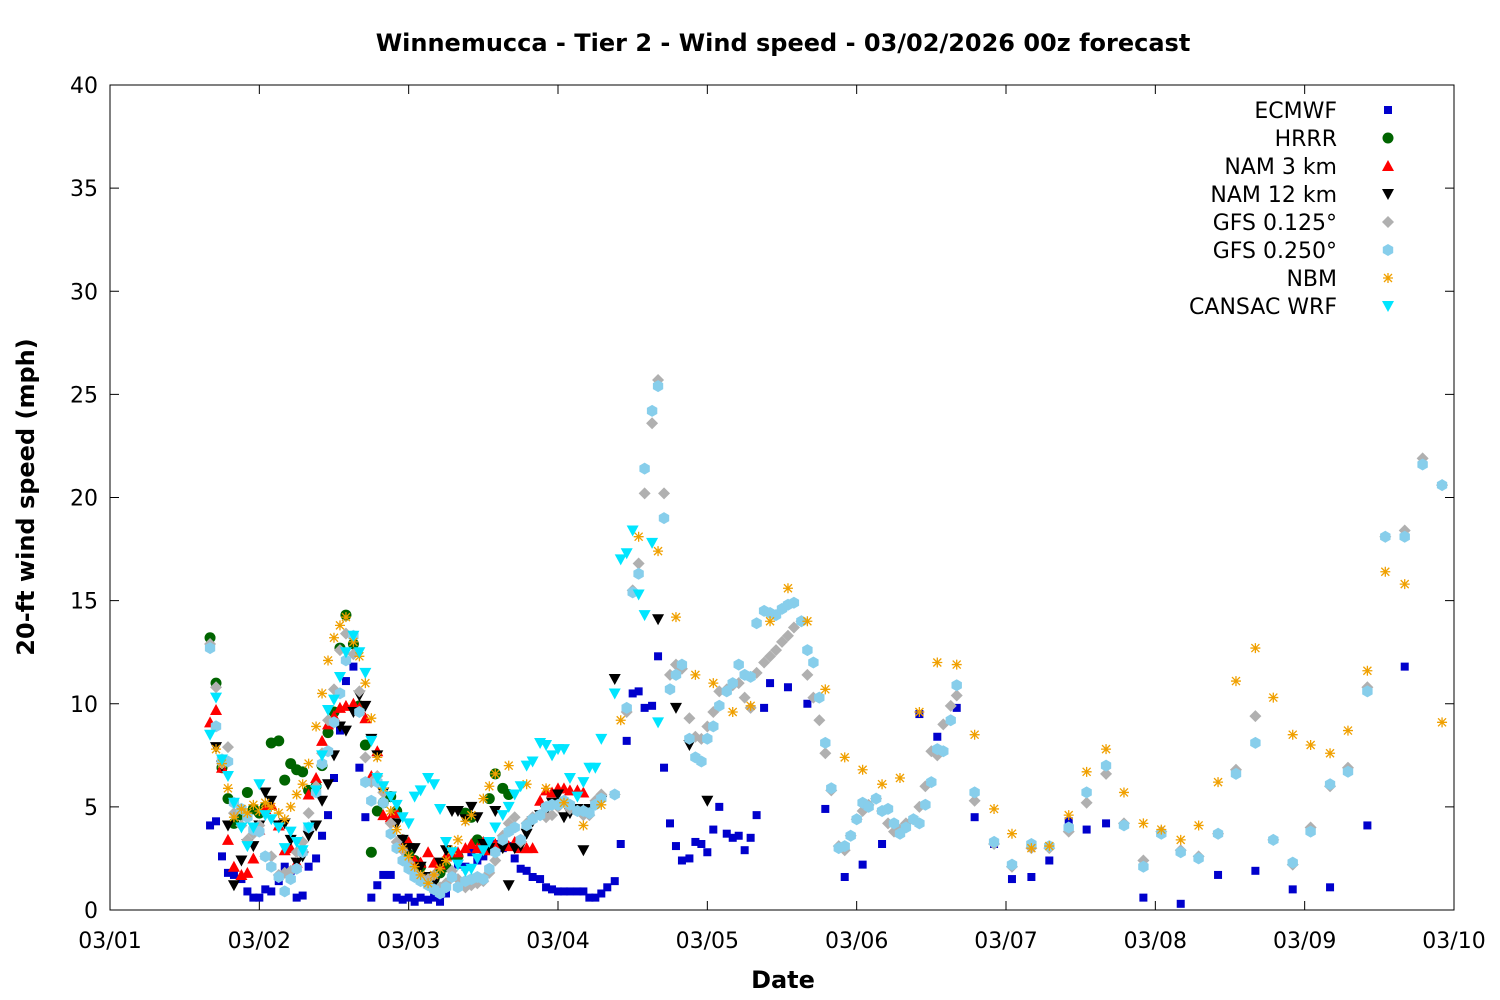 The height and width of the screenshot is (1000, 1500). What do you see at coordinates (84, 499) in the screenshot?
I see `y-tick-label: 20` at bounding box center [84, 499].